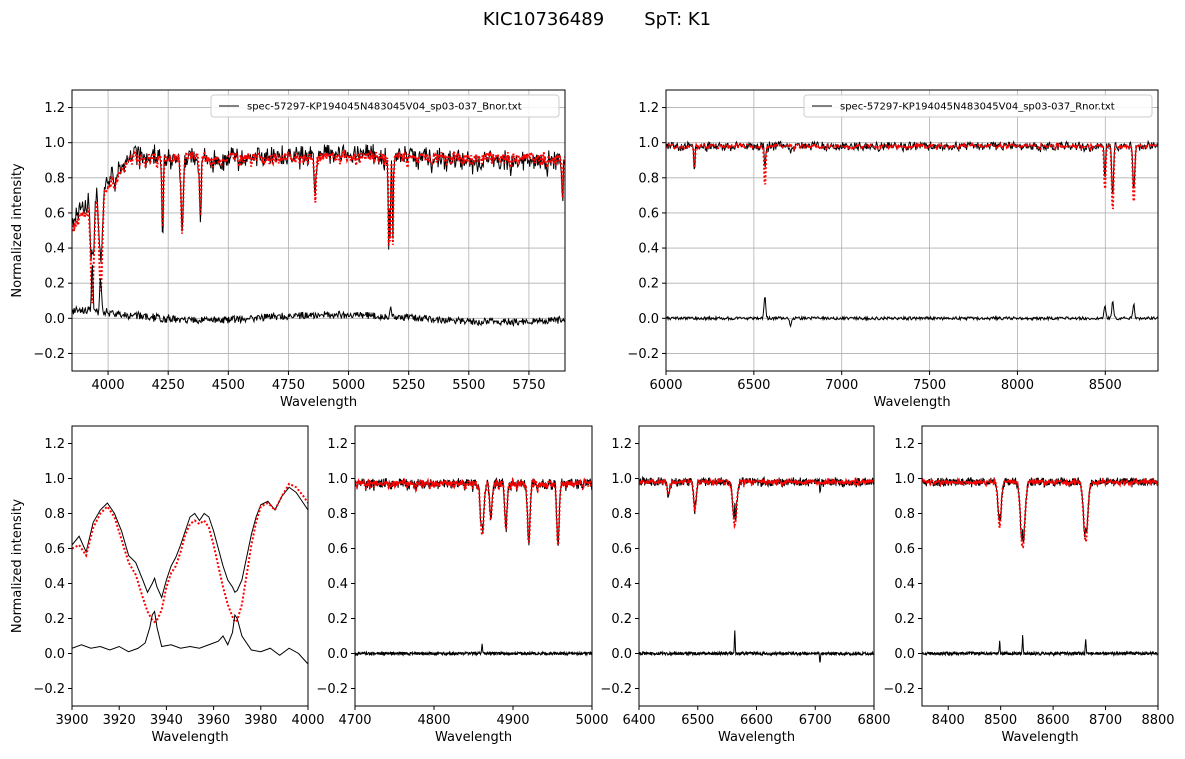 The image size is (1185, 759). What do you see at coordinates (512, 720) in the screenshot?
I see `x-tick-label: 4900` at bounding box center [512, 720].